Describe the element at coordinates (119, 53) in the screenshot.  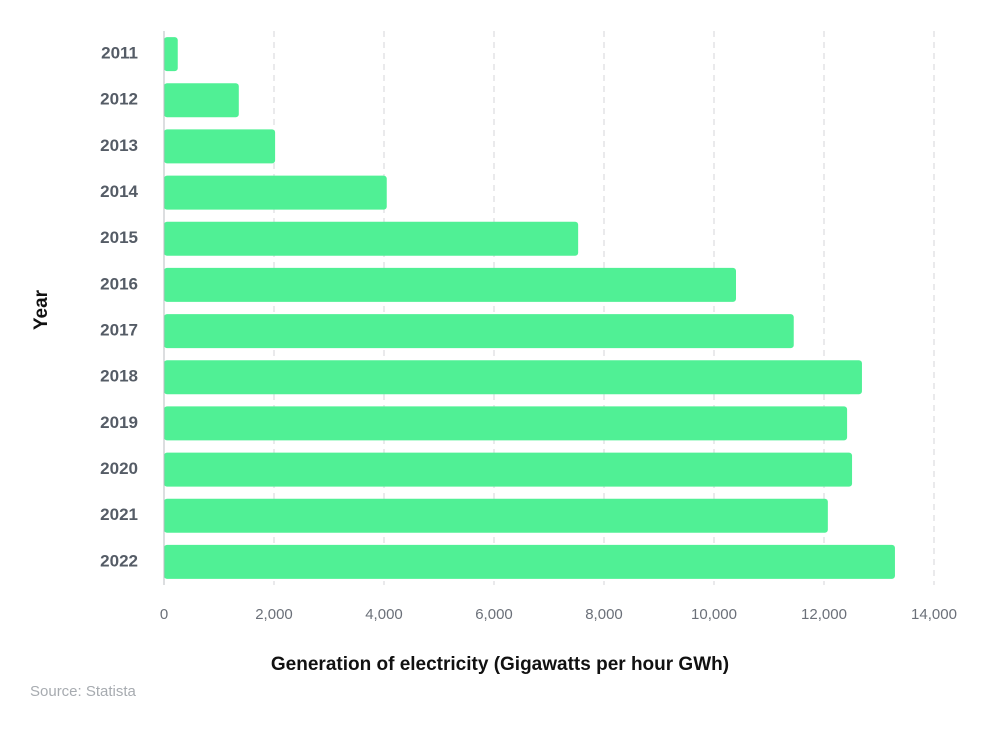
I see `y-tick-label: 2011` at that location.